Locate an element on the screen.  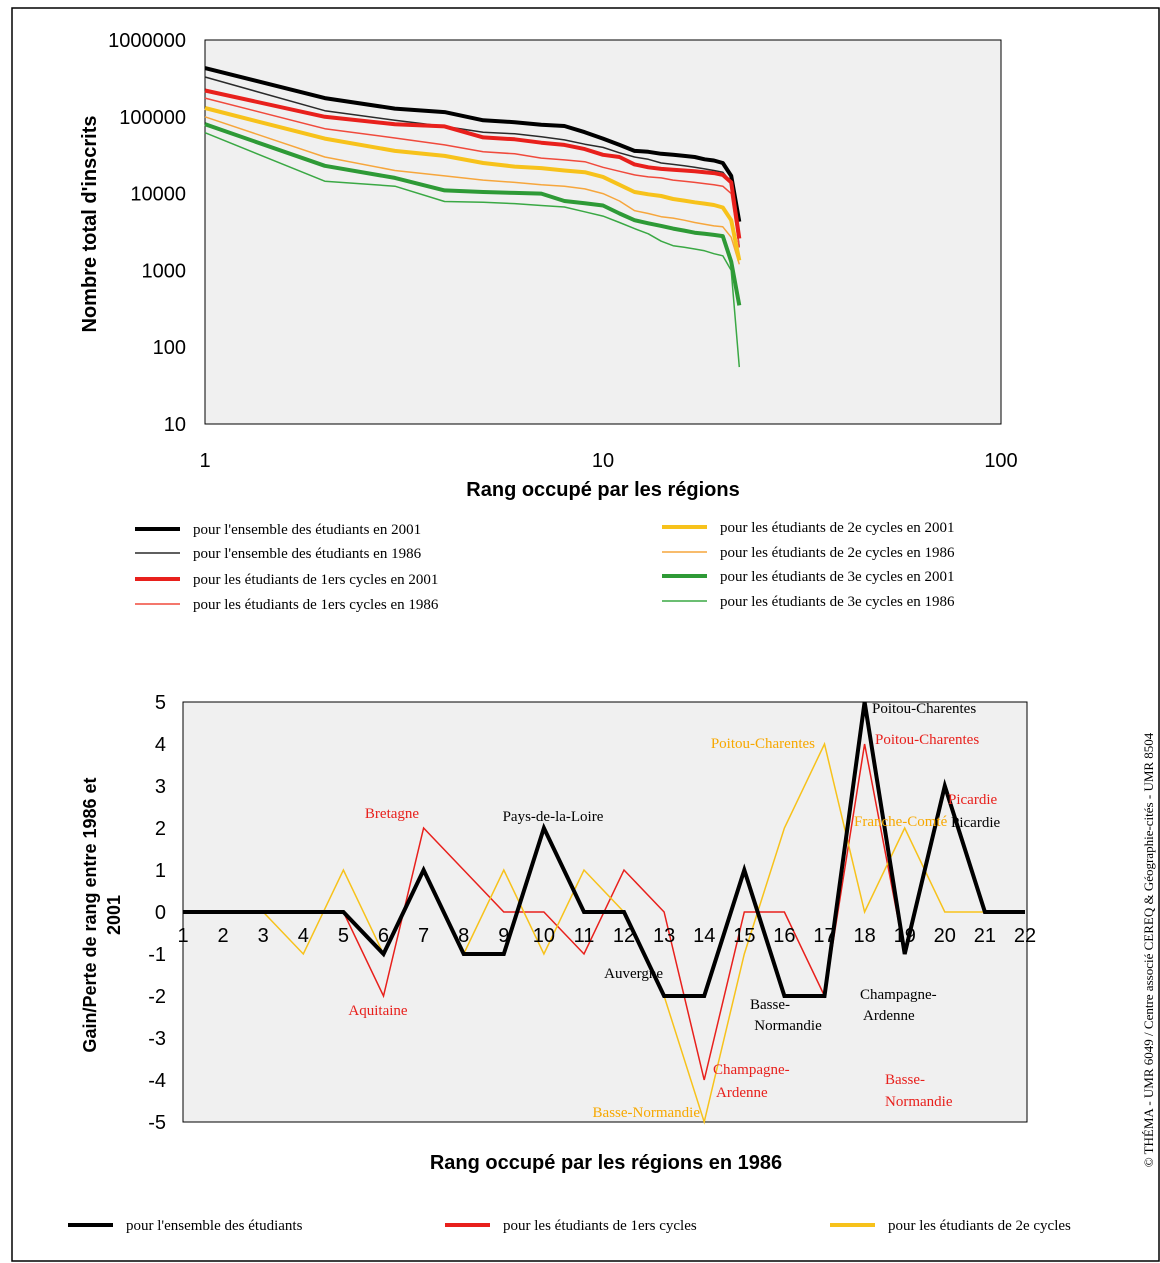
bottom-y-tick-label: -1 is located at coordinates (157, 955).